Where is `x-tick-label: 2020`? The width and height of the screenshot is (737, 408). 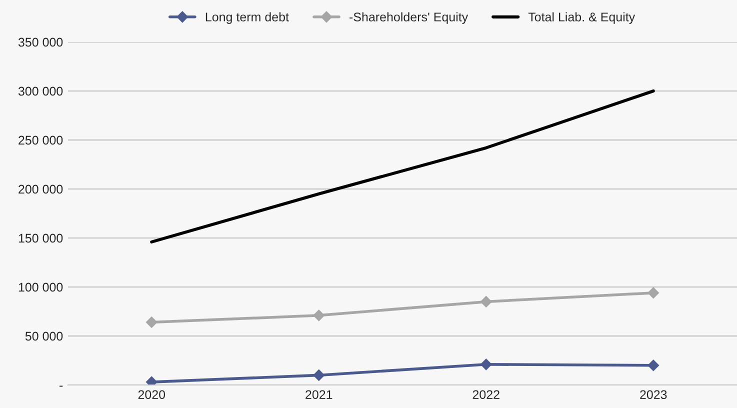 x-tick-label: 2020 is located at coordinates (152, 395).